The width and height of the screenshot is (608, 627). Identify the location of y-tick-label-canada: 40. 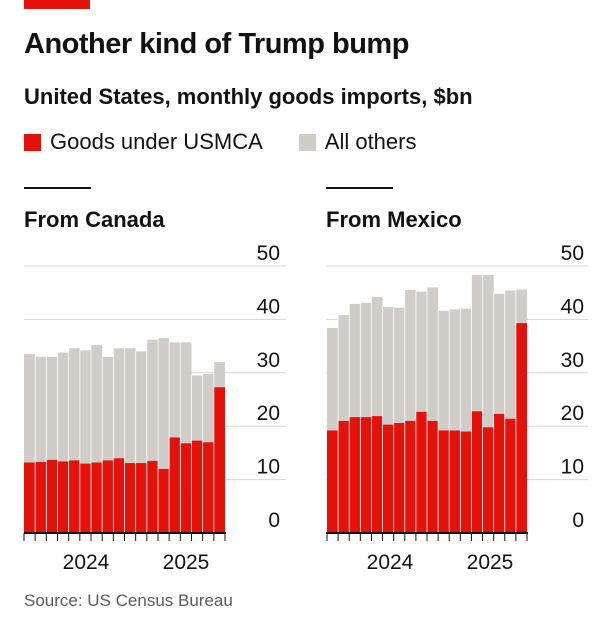
(268, 306).